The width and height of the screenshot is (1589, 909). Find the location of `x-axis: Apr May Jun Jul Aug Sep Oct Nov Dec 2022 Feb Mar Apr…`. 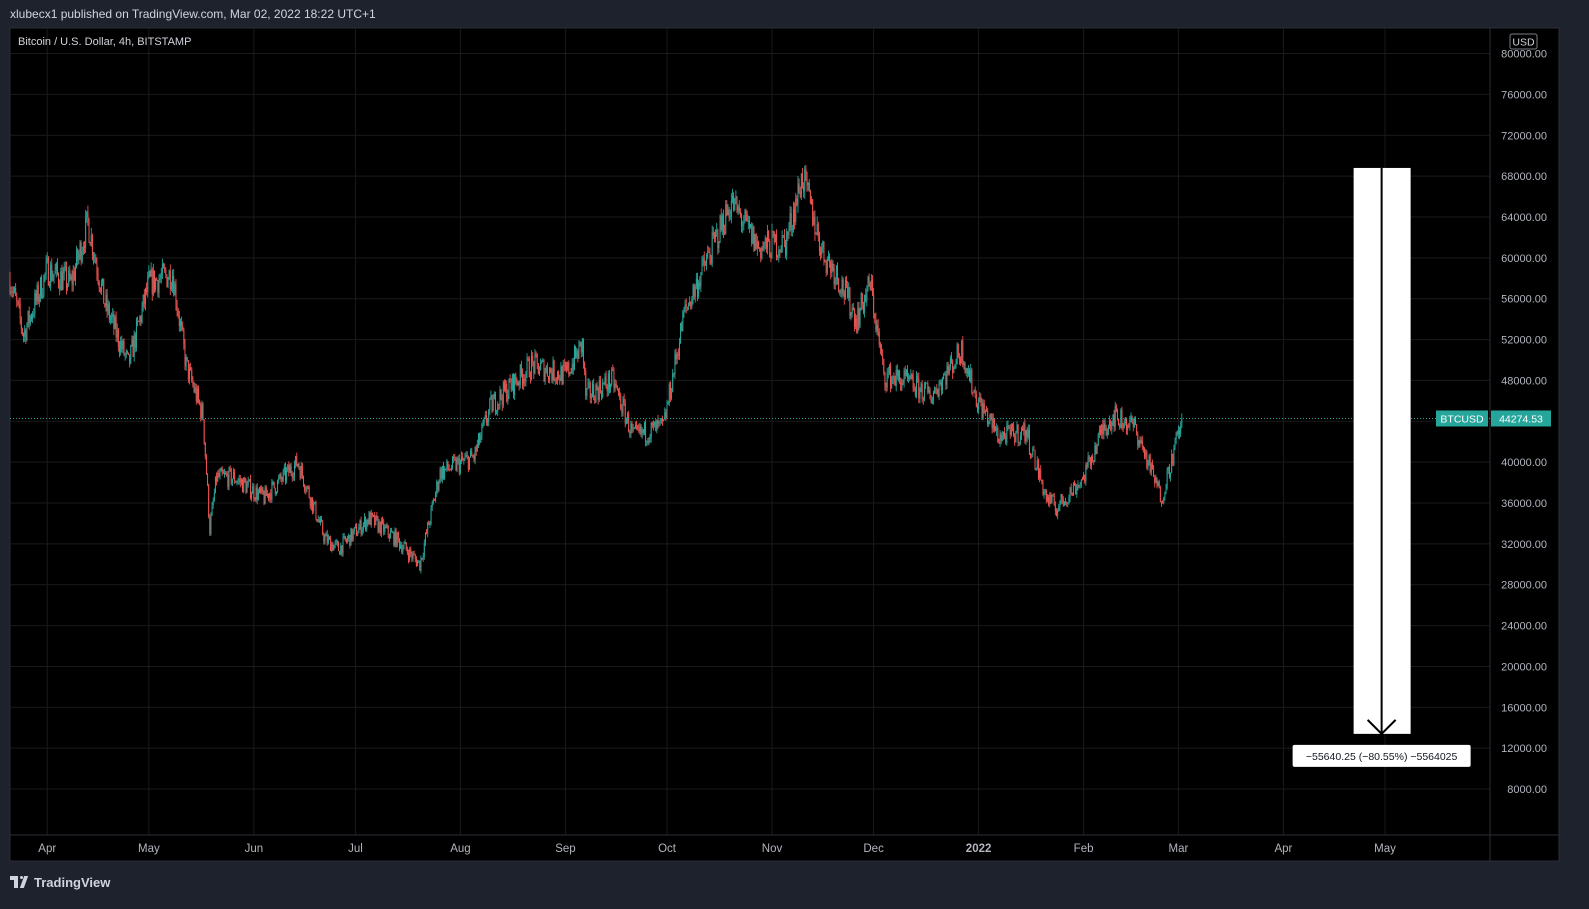

x-axis: Apr May Jun Jul Aug Sep Oct Nov Dec 2022 Feb Mar Apr… is located at coordinates (717, 849).